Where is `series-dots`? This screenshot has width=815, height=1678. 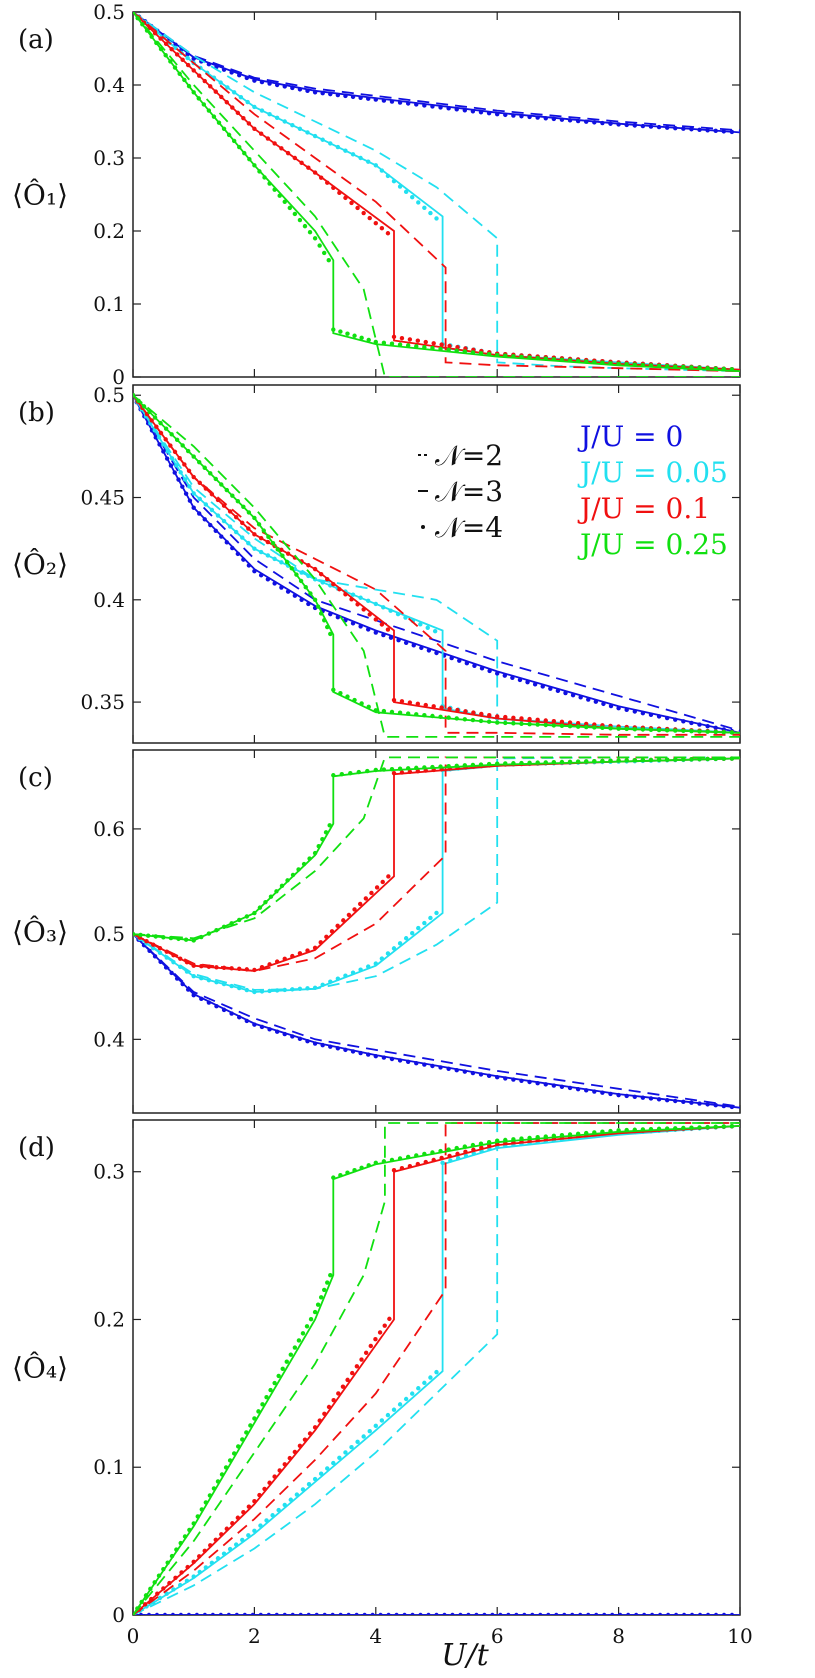 series-dots is located at coordinates (434, 875).